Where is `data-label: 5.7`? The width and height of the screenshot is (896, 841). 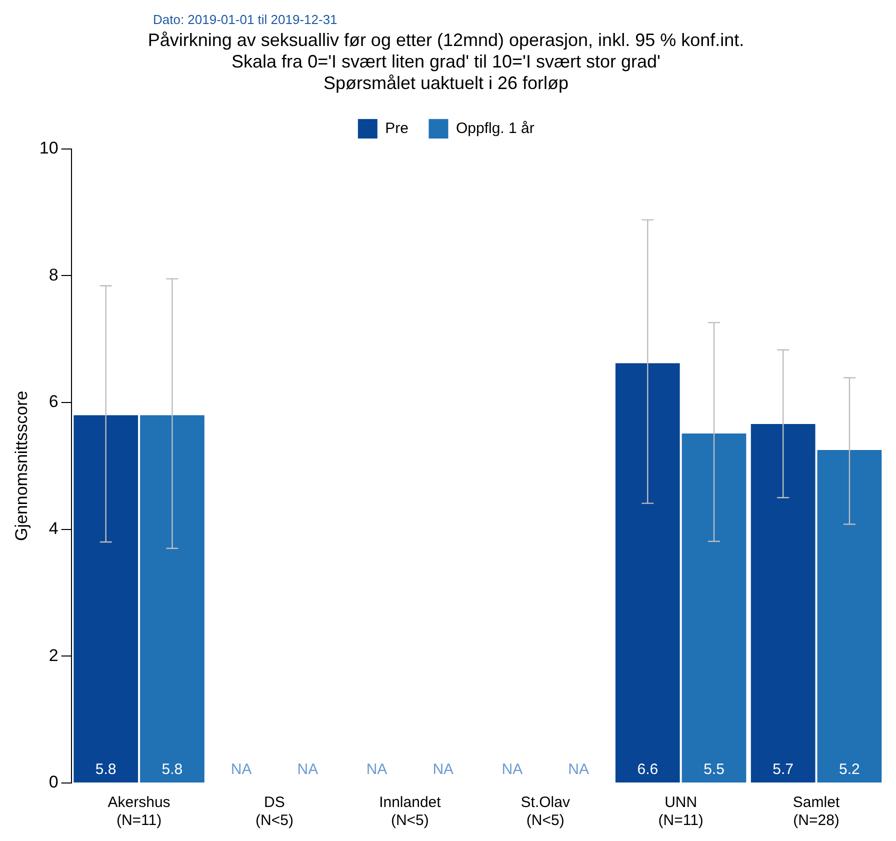 data-label: 5.7 is located at coordinates (783, 769).